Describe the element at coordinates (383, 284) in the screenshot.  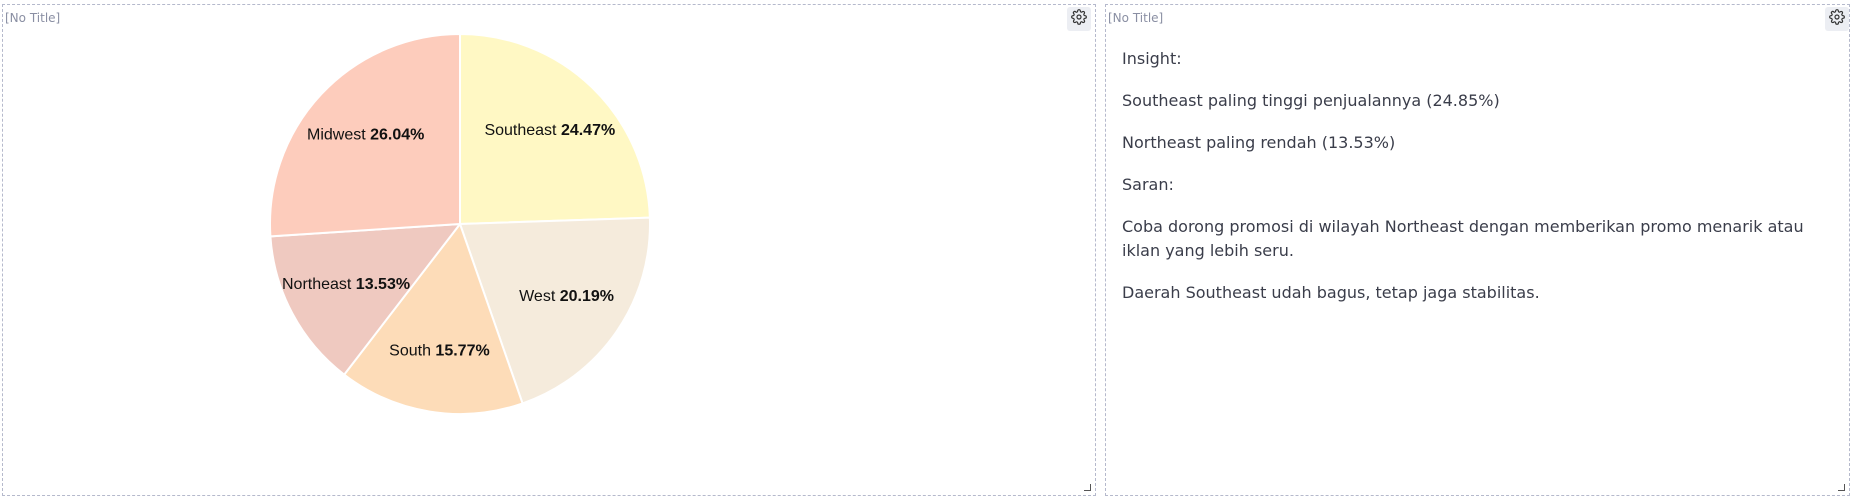
I see `pie-label-value: 13.53%` at that location.